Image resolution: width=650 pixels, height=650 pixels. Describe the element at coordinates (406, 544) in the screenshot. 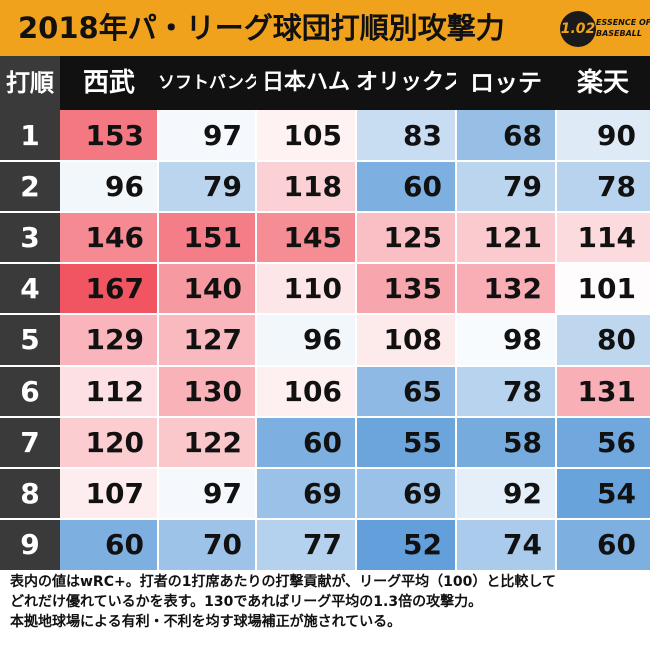

I see `heatmap-cell: 52` at that location.